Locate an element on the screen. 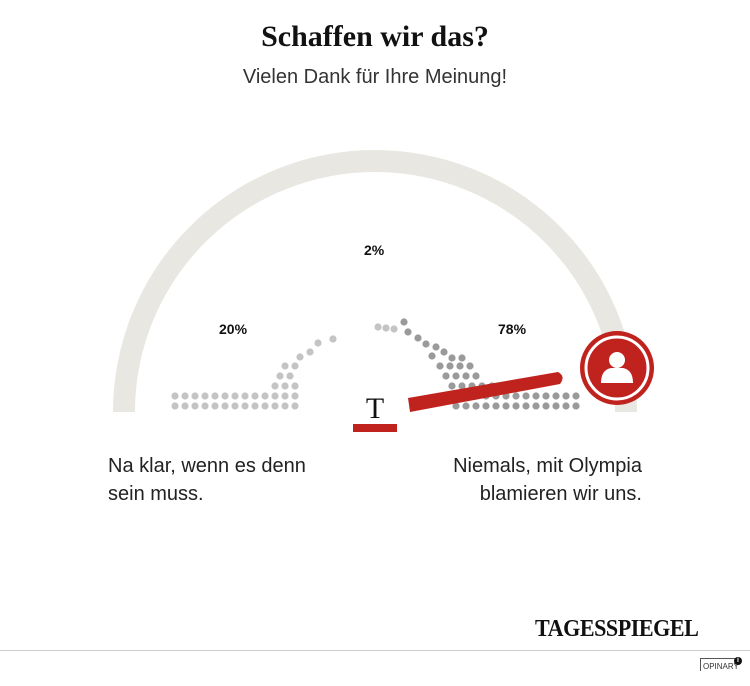  result-right-percent: 78% is located at coordinates (512, 329).